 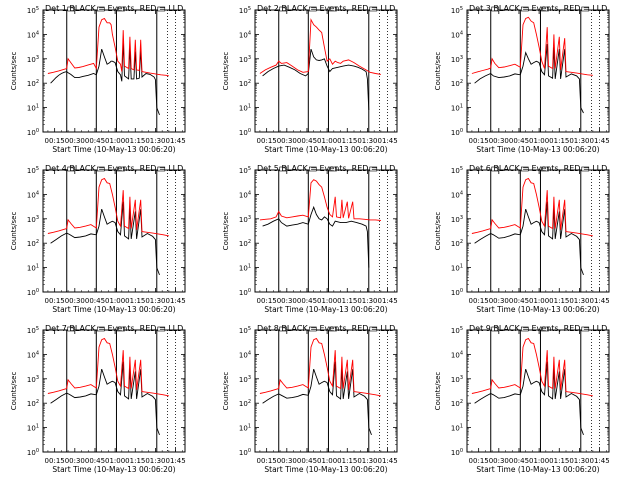 What do you see at coordinates (114, 328) in the screenshot?
I see `panel-title: Det 7 BLACK = Events, RED = LLD` at bounding box center [114, 328].